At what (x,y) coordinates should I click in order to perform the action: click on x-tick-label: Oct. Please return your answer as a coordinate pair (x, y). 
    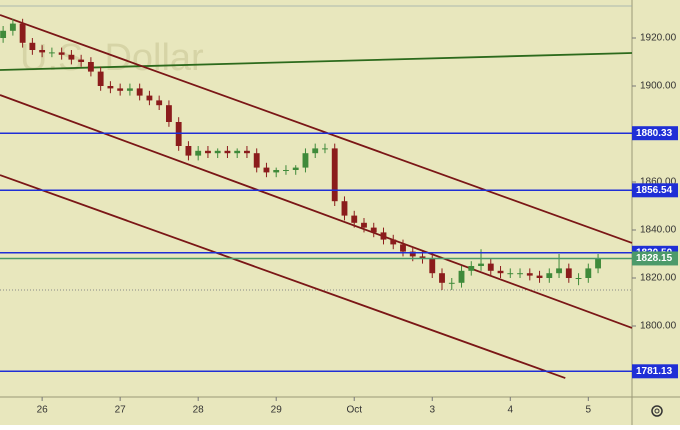
    Looking at the image, I should click on (354, 410).